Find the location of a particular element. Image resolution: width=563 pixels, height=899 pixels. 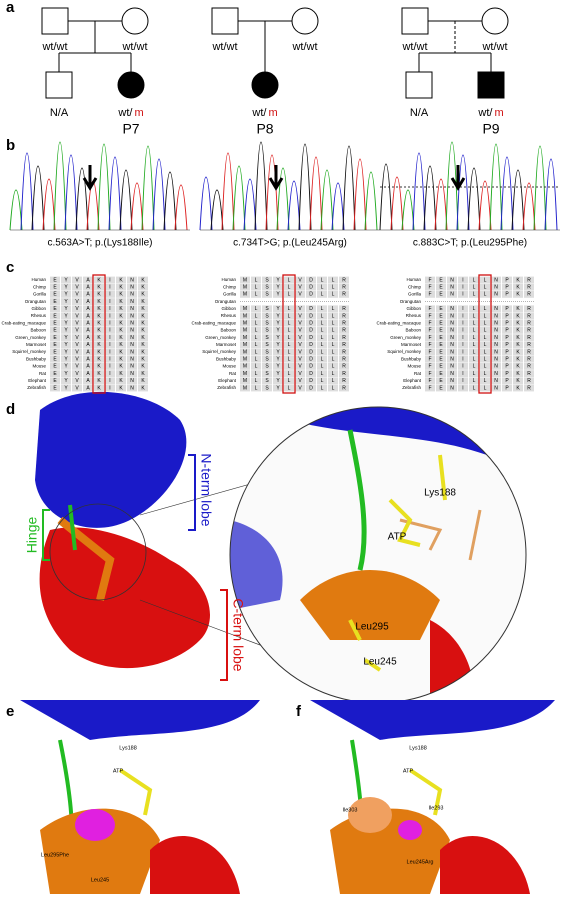

domain-label: C-term lobe is located at coordinates (238, 634).